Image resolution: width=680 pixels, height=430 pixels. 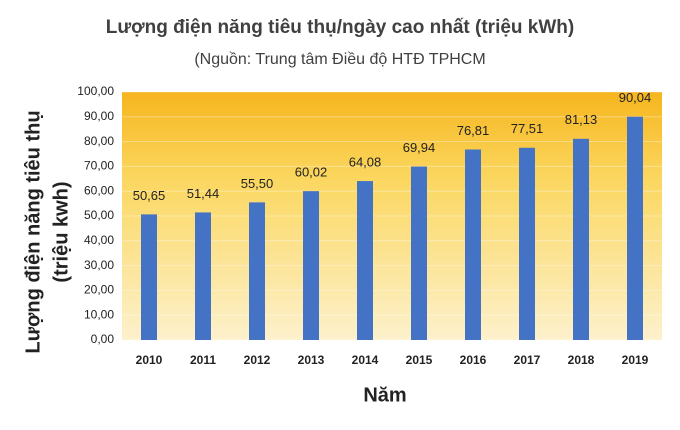 What do you see at coordinates (203, 360) in the screenshot?
I see `x-tick-label: 2011` at bounding box center [203, 360].